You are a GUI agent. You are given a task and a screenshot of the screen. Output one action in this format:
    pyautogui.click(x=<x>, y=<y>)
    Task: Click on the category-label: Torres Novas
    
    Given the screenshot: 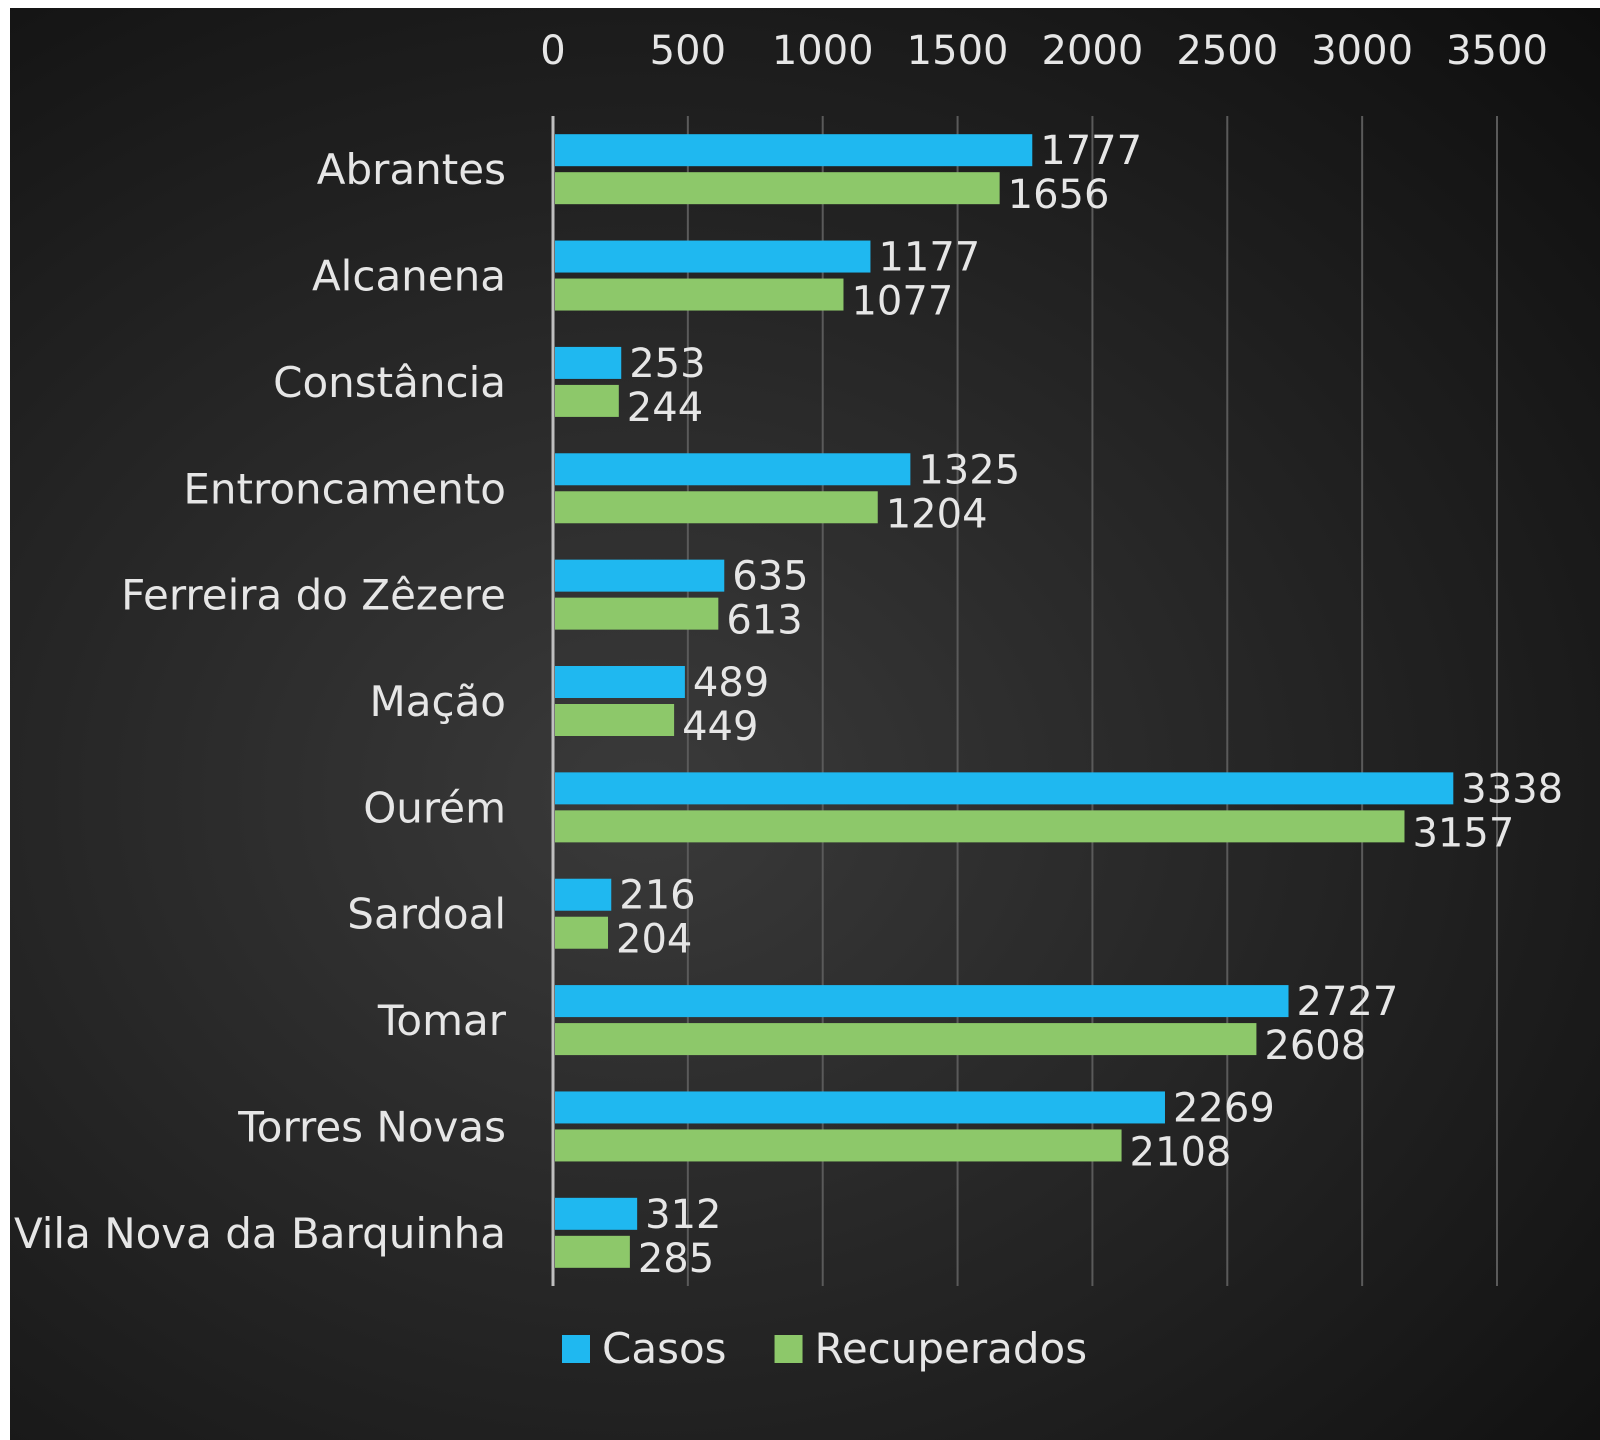 What is the action you would take?
    pyautogui.click(x=371, y=1126)
    